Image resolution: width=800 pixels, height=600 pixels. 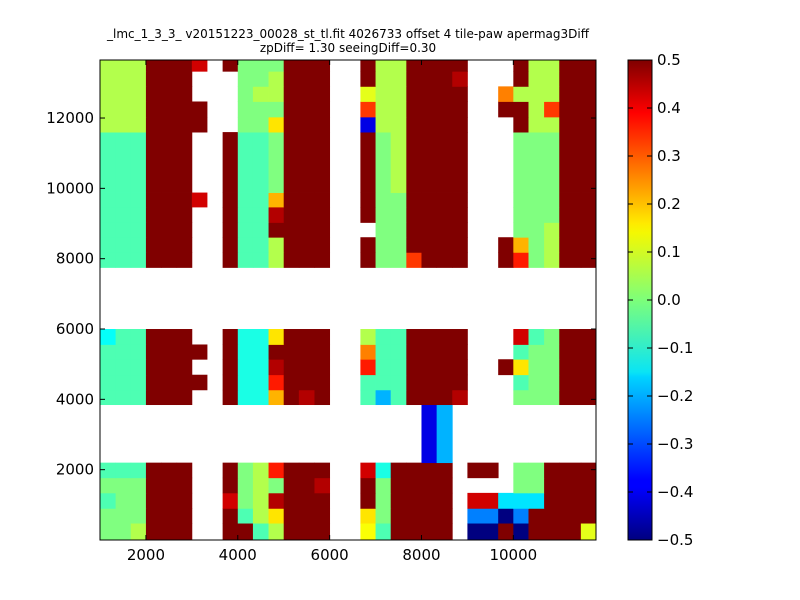 I want to click on y-tick-label: 2000, so click(x=75, y=470).